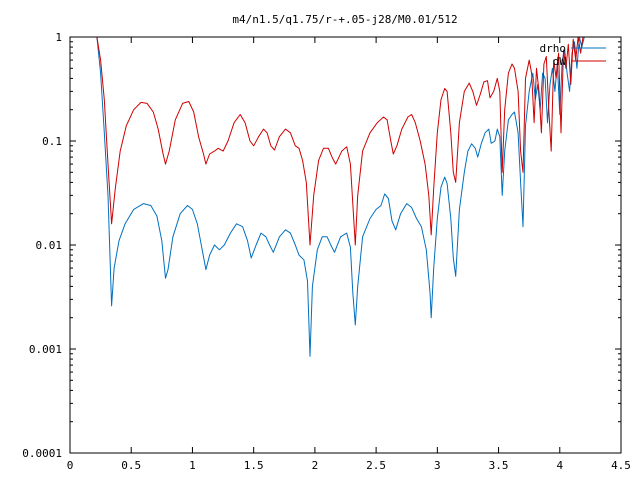 Image resolution: width=640 pixels, height=480 pixels. I want to click on legend-label-dW: dW, so click(560, 61).